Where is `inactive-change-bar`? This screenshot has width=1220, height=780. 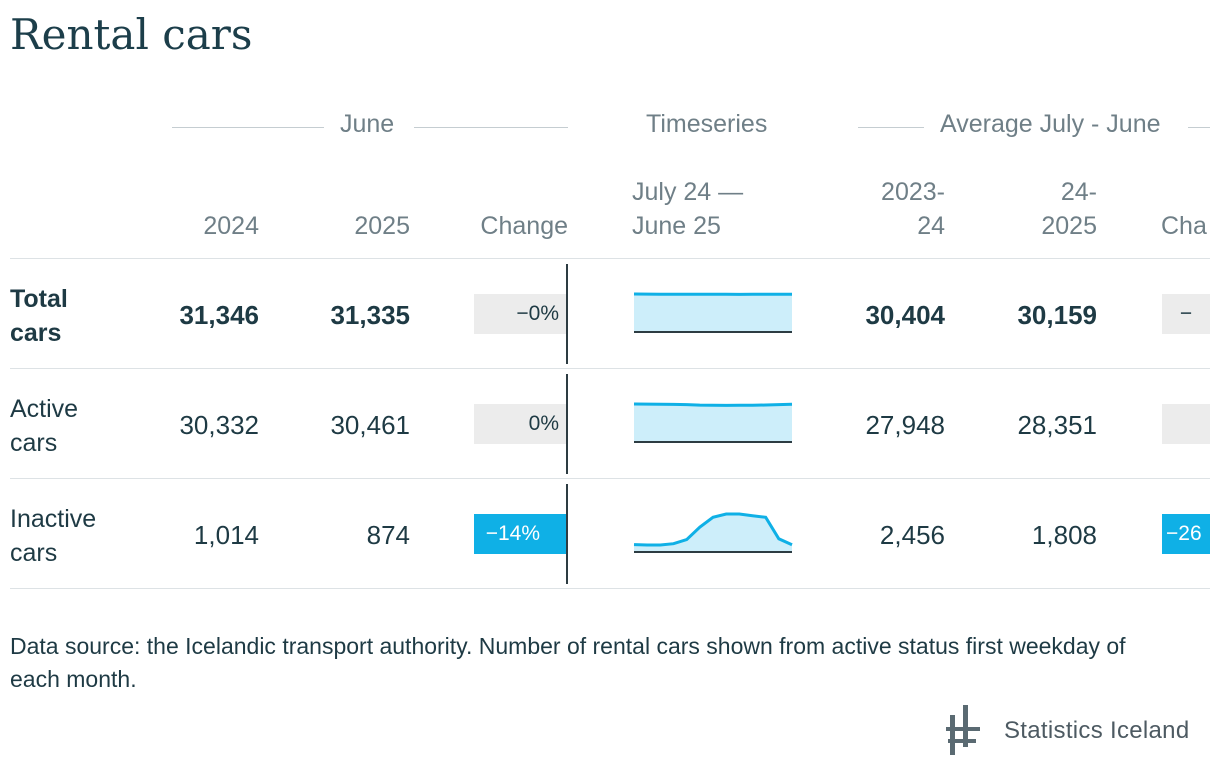 inactive-change-bar is located at coordinates (520, 534).